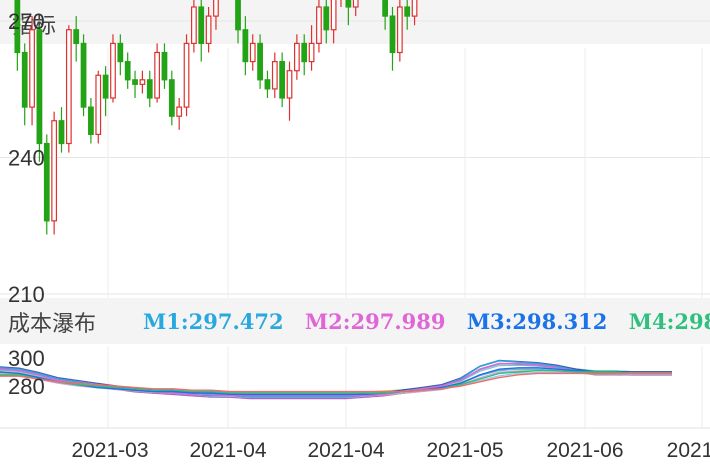 The image size is (710, 472). I want to click on series-line-m4, so click(336, 381).